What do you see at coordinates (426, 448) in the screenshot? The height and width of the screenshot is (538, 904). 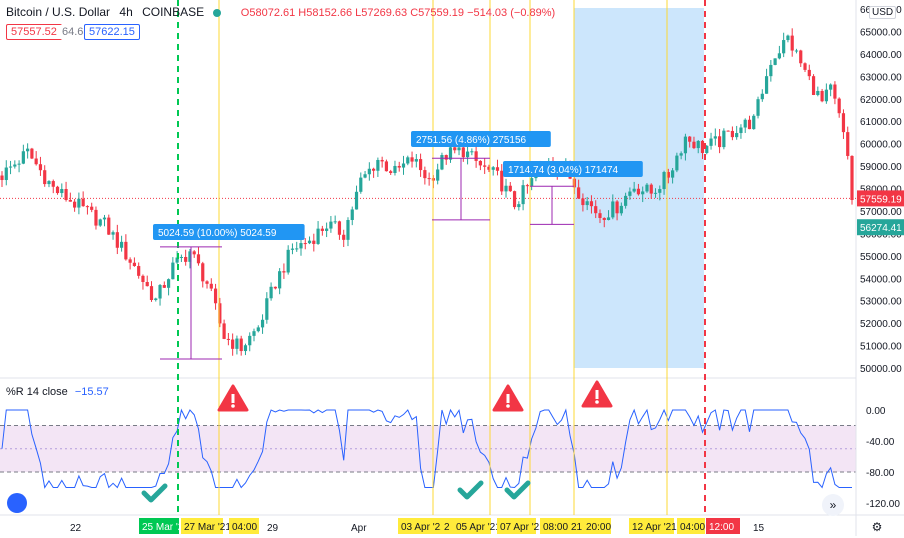 I see `wr-line` at bounding box center [426, 448].